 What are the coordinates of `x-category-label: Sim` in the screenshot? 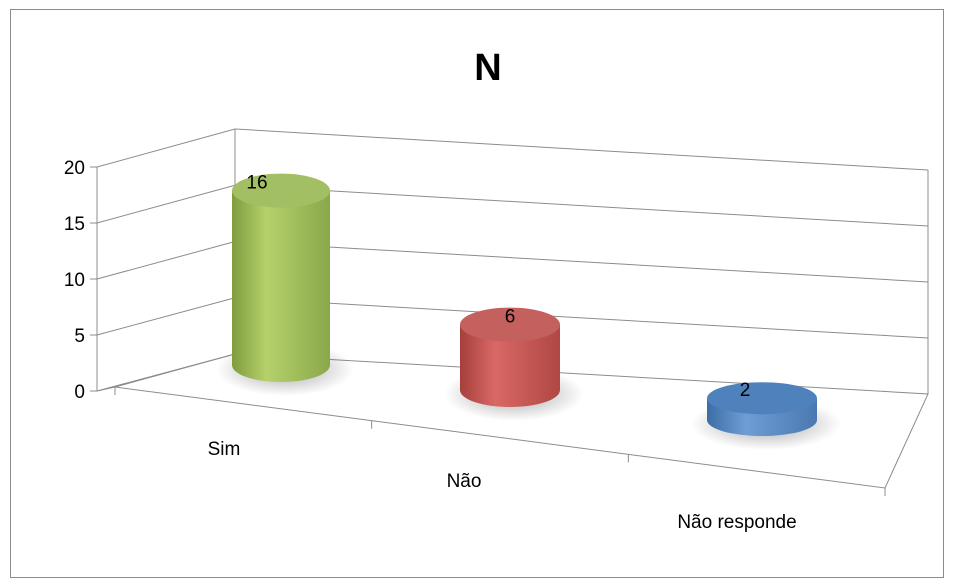 It's located at (224, 449).